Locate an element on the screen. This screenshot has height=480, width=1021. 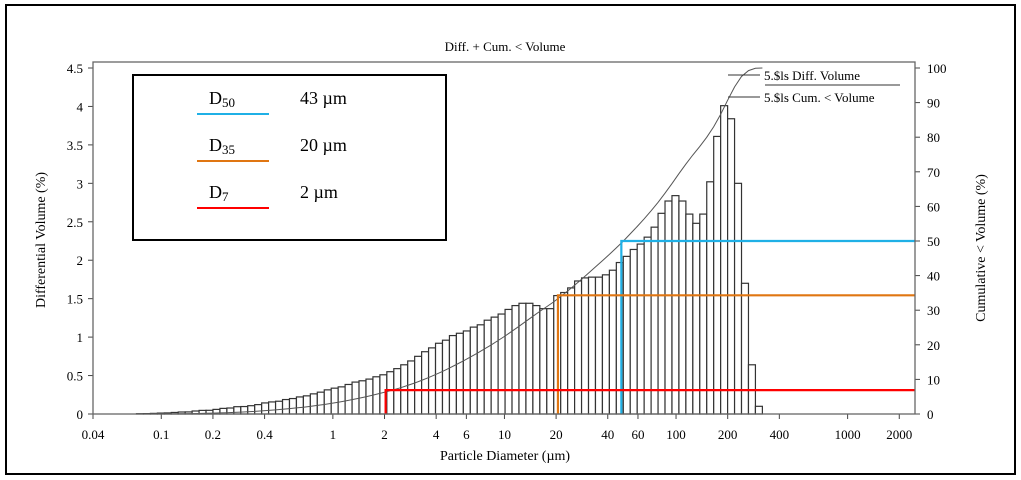
x-tick-label: 4 is located at coordinates (436, 434).